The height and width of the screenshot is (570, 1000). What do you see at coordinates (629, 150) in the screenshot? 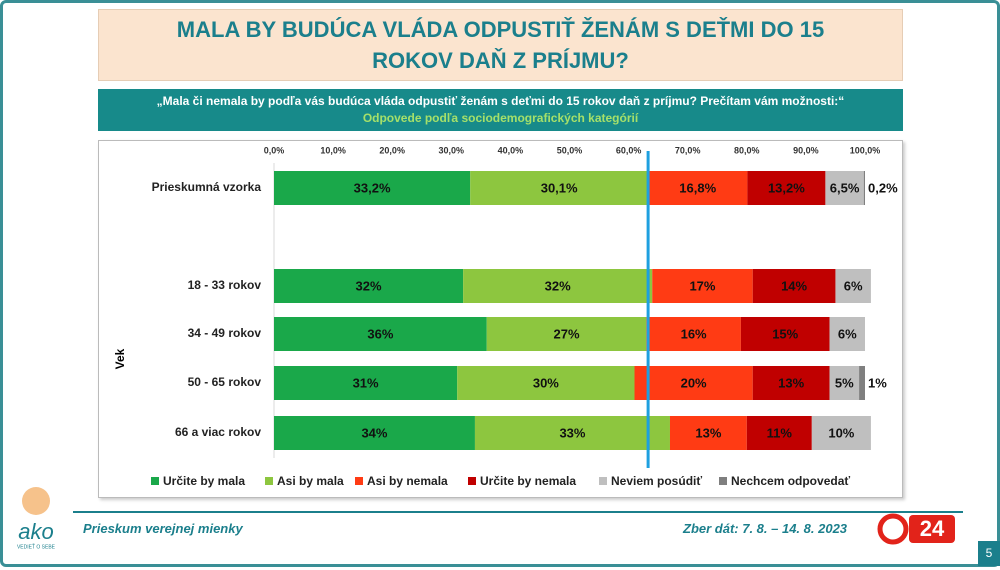
I see `x-tick-label: 60,0%` at bounding box center [629, 150].